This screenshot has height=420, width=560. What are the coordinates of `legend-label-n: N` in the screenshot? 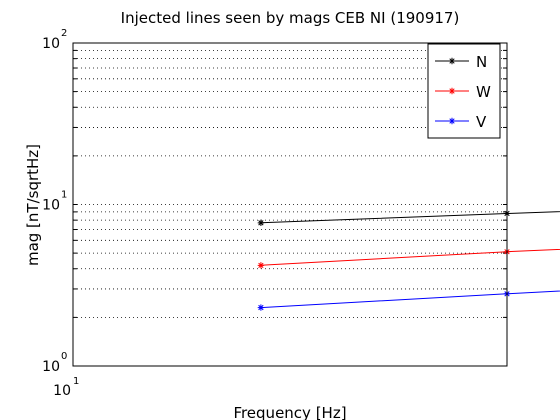 It's located at (481, 62).